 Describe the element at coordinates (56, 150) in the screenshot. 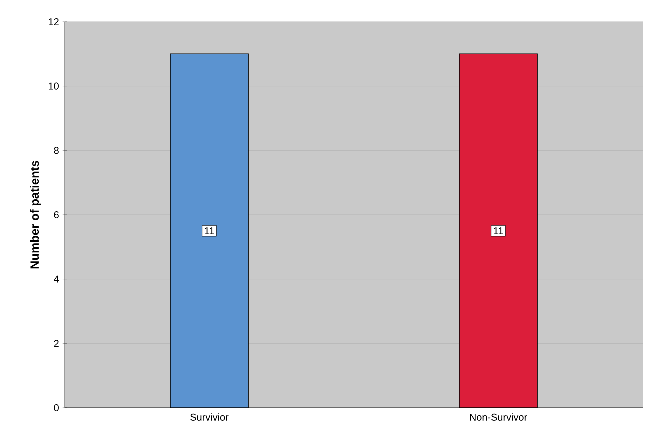

I see `y-tick-label: 8` at that location.